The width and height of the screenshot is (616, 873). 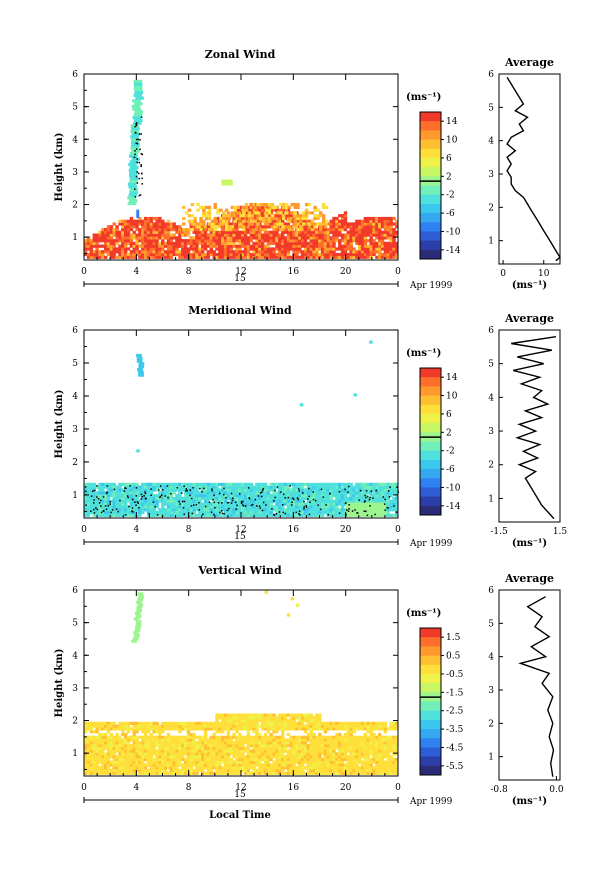 I want to click on average-y-tick-label: 4, so click(x=491, y=398).